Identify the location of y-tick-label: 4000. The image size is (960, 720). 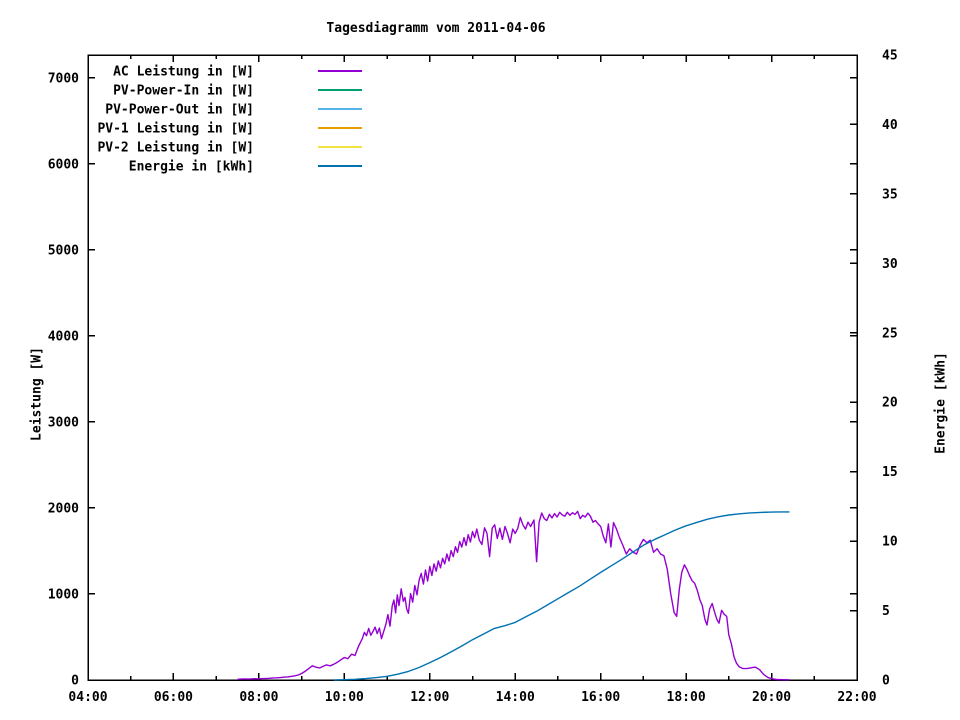
(63, 336).